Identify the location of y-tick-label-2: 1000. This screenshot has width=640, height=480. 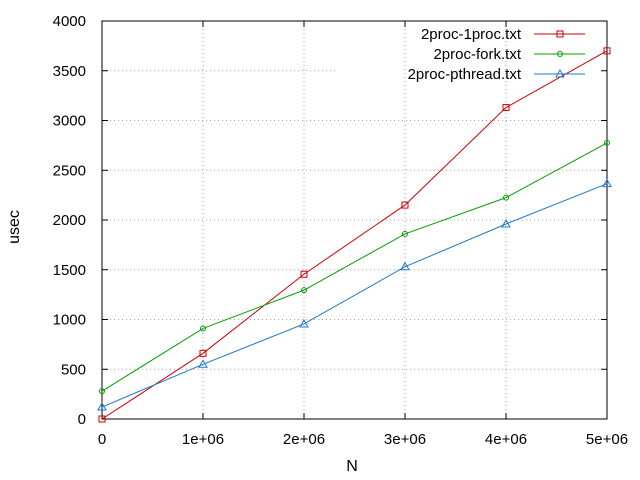
(69, 320).